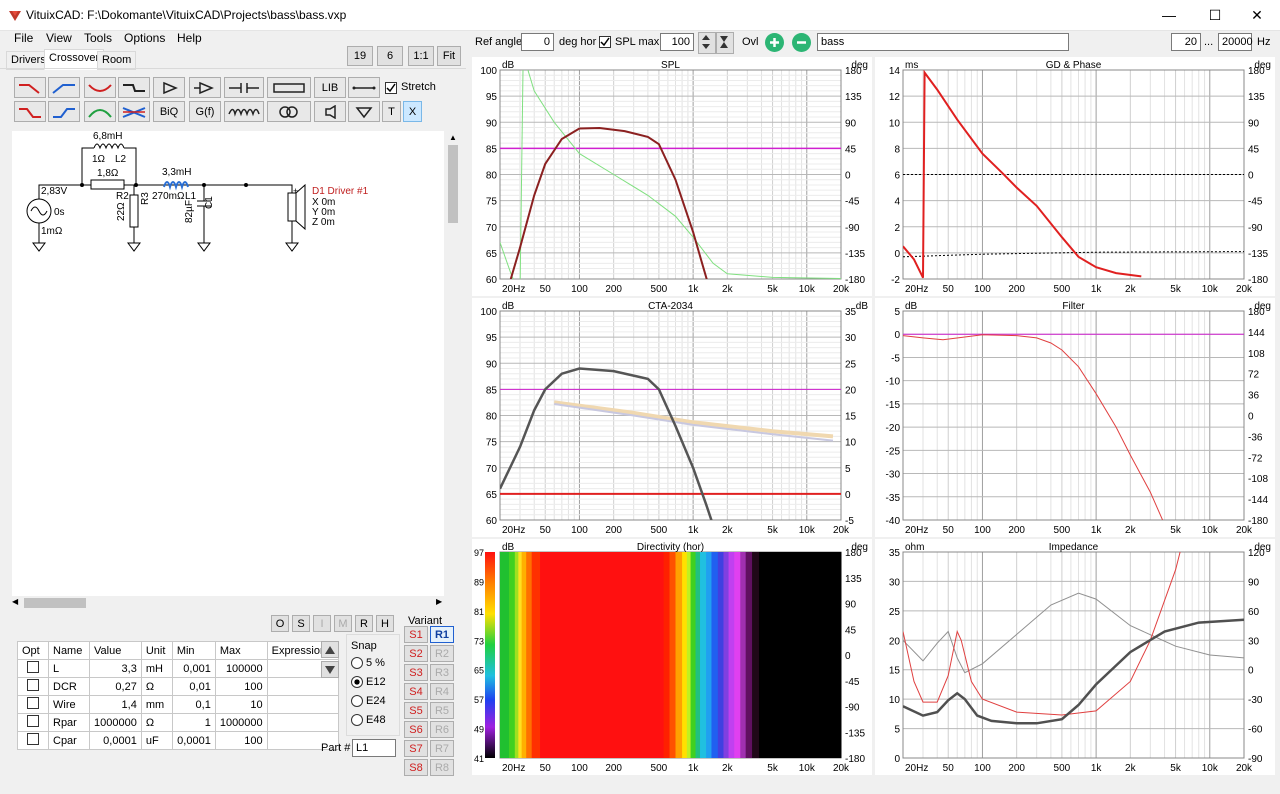  Describe the element at coordinates (115, 704) in the screenshot. I see `param-value: 1,4` at that location.